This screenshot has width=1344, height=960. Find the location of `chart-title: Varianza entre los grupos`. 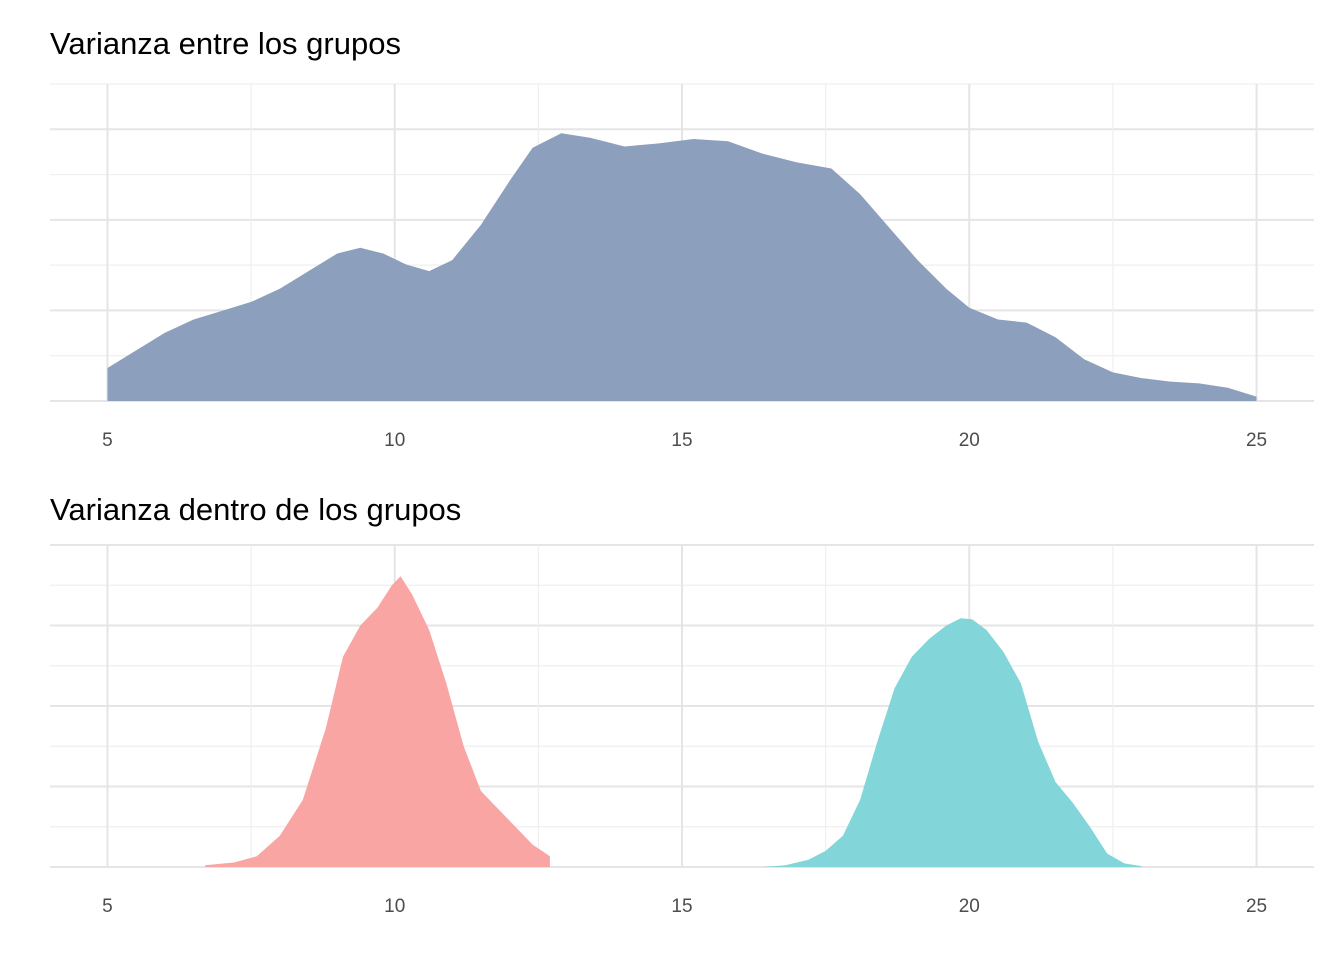

chart-title: Varianza entre los grupos is located at coordinates (225, 43).